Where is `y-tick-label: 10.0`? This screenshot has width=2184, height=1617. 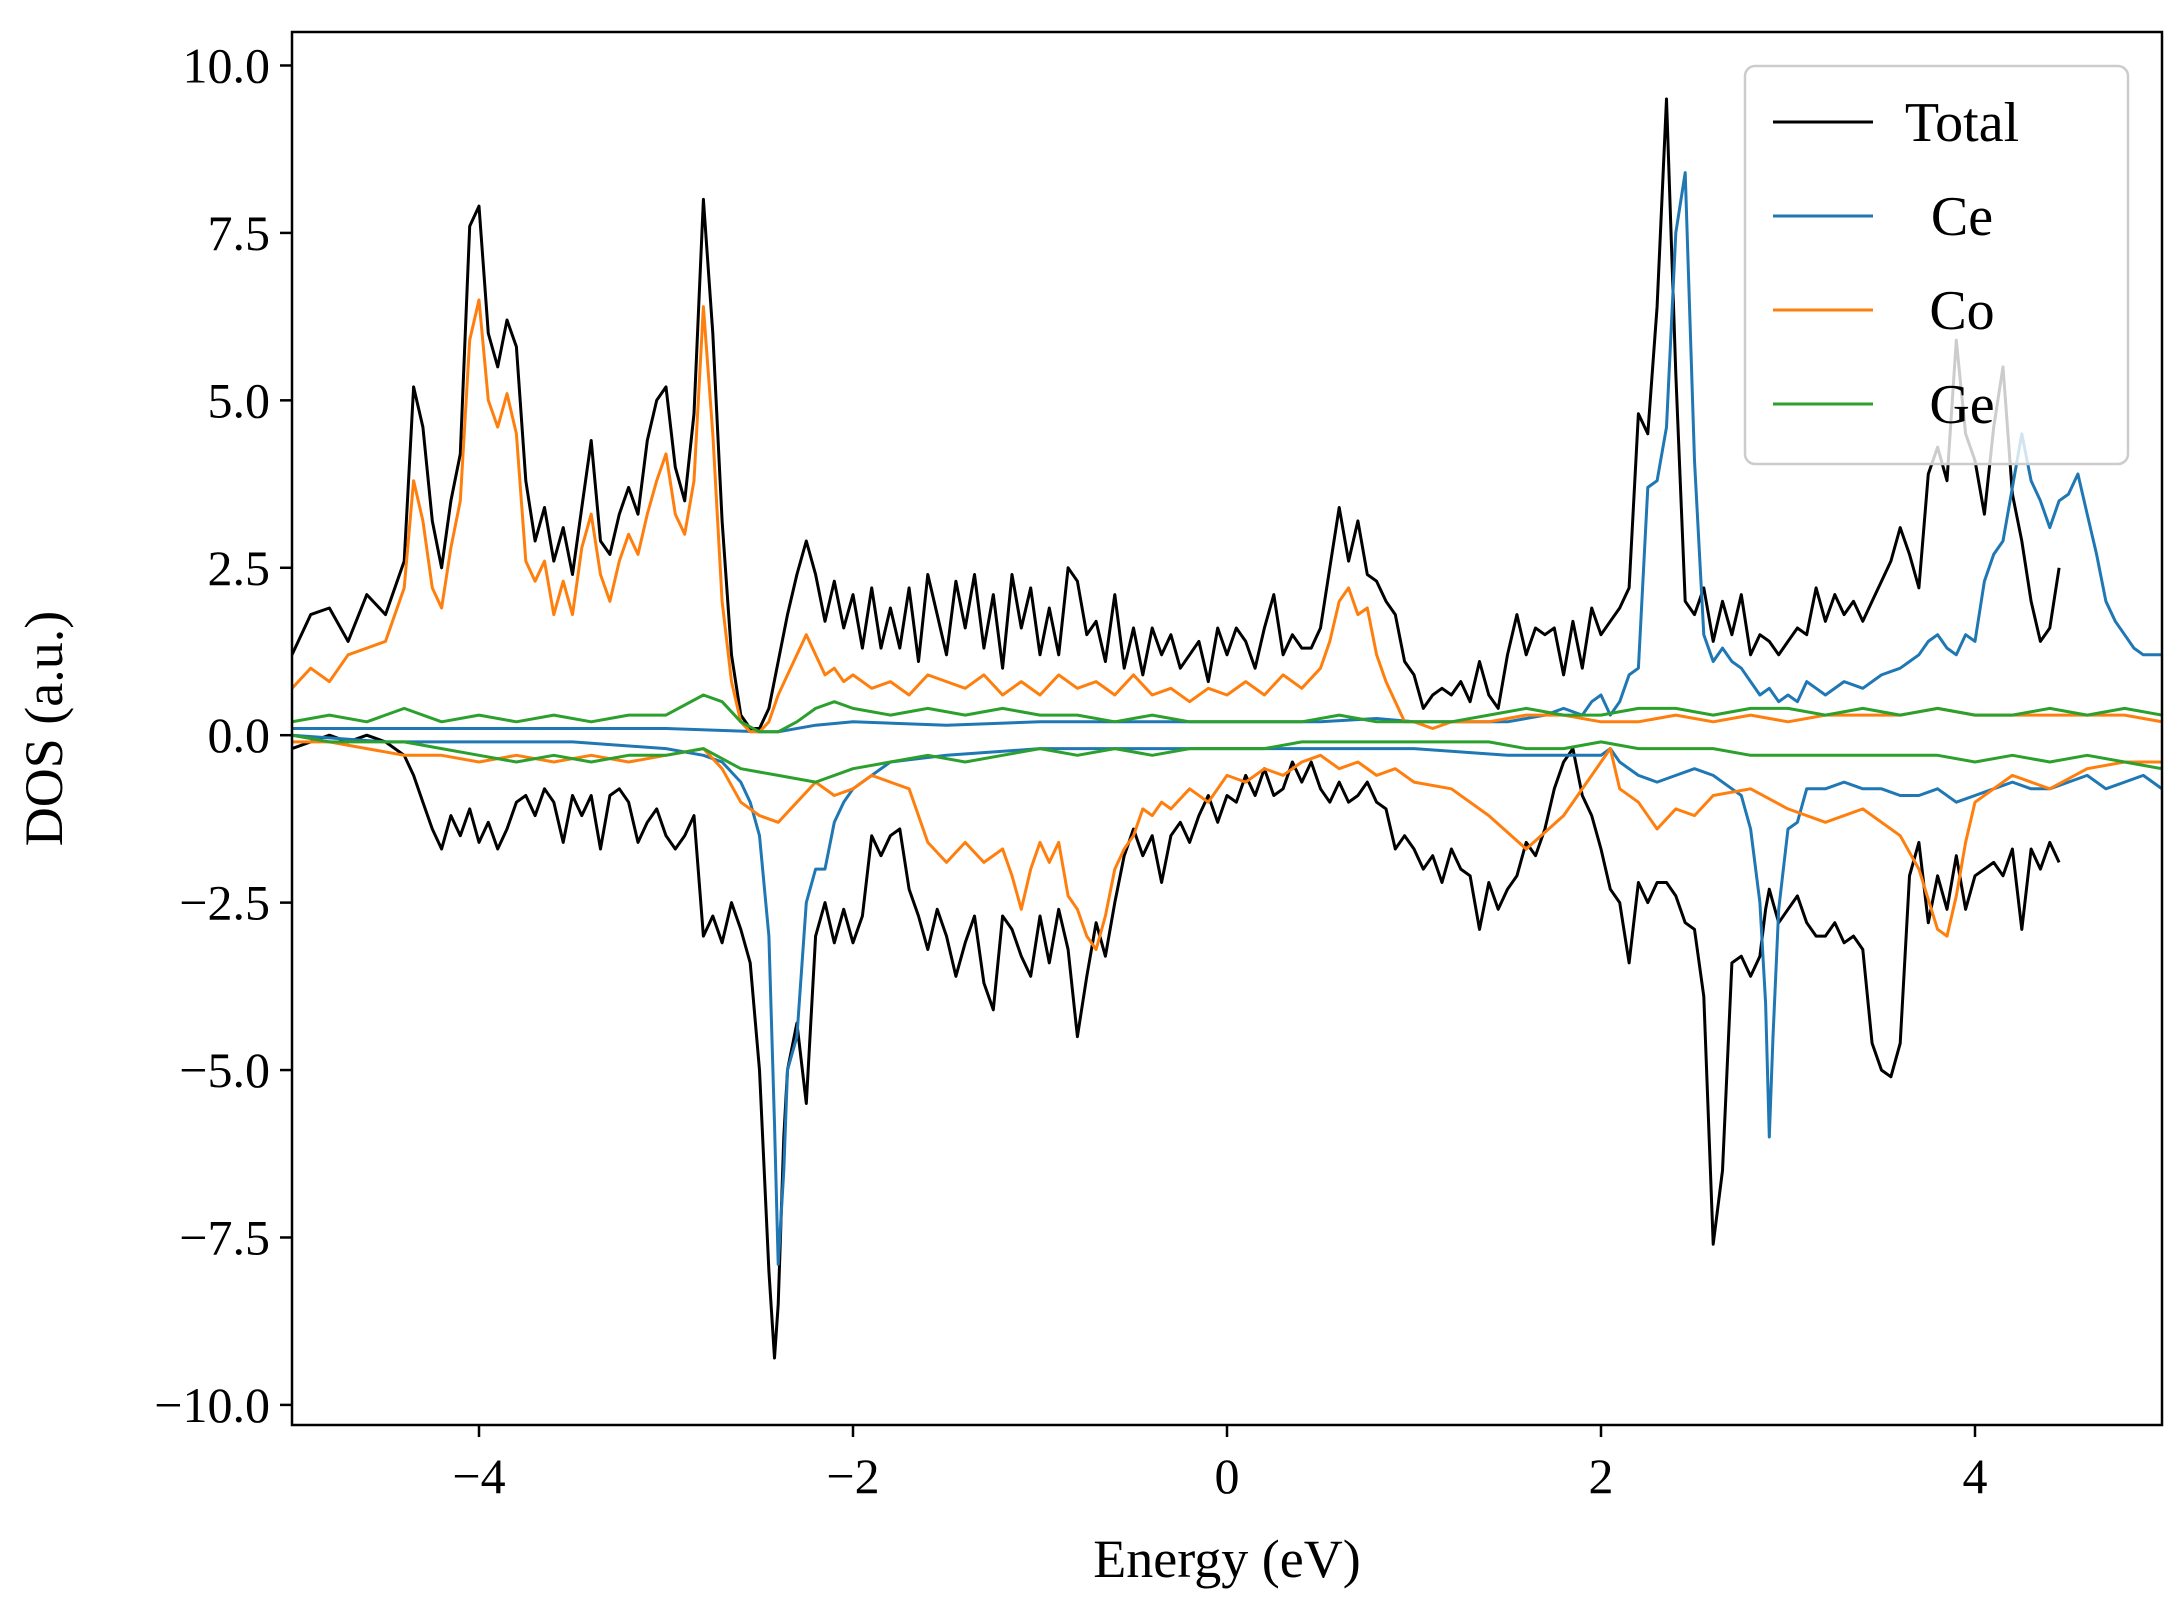 y-tick-label: 10.0 is located at coordinates (227, 65).